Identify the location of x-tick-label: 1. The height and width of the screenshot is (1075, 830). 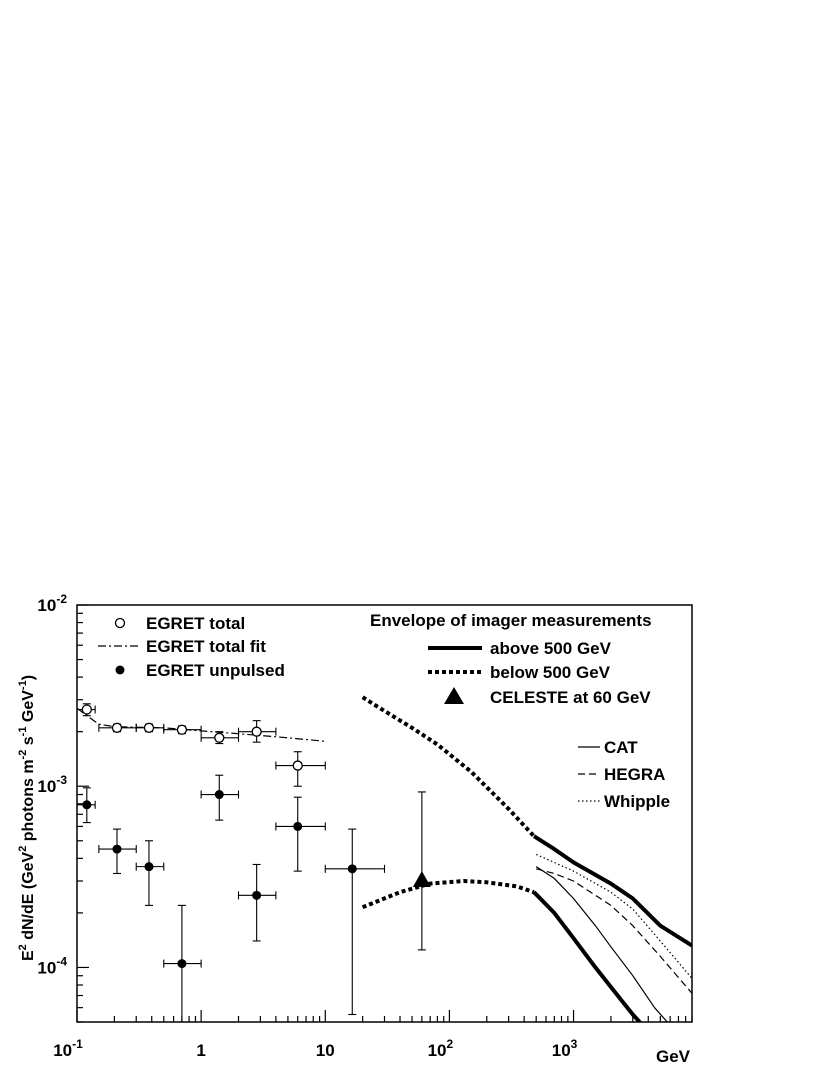
(200, 1050).